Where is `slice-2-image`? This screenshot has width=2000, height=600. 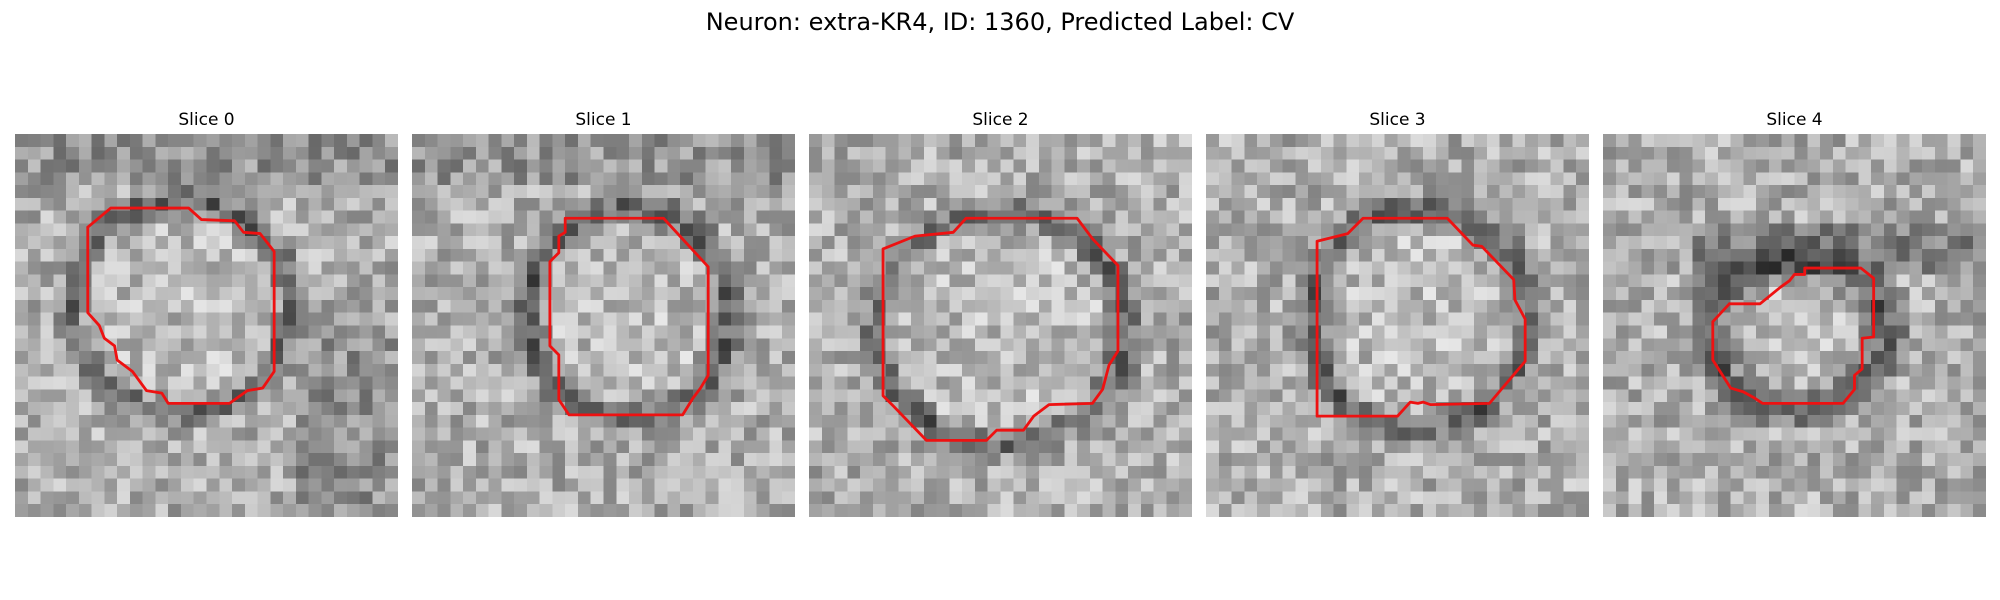 slice-2-image is located at coordinates (1000, 325).